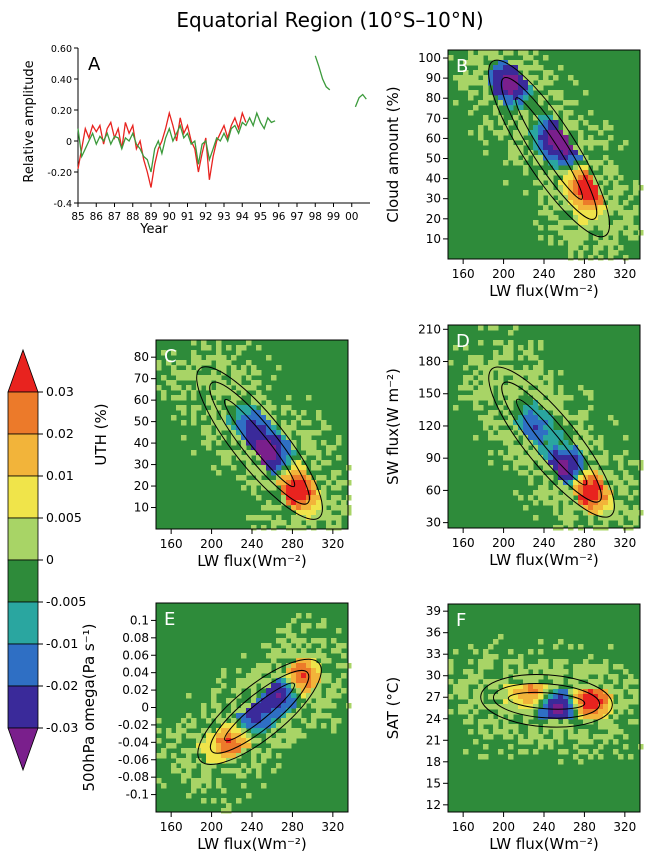  I want to click on a-panel-label: A, so click(94, 64).